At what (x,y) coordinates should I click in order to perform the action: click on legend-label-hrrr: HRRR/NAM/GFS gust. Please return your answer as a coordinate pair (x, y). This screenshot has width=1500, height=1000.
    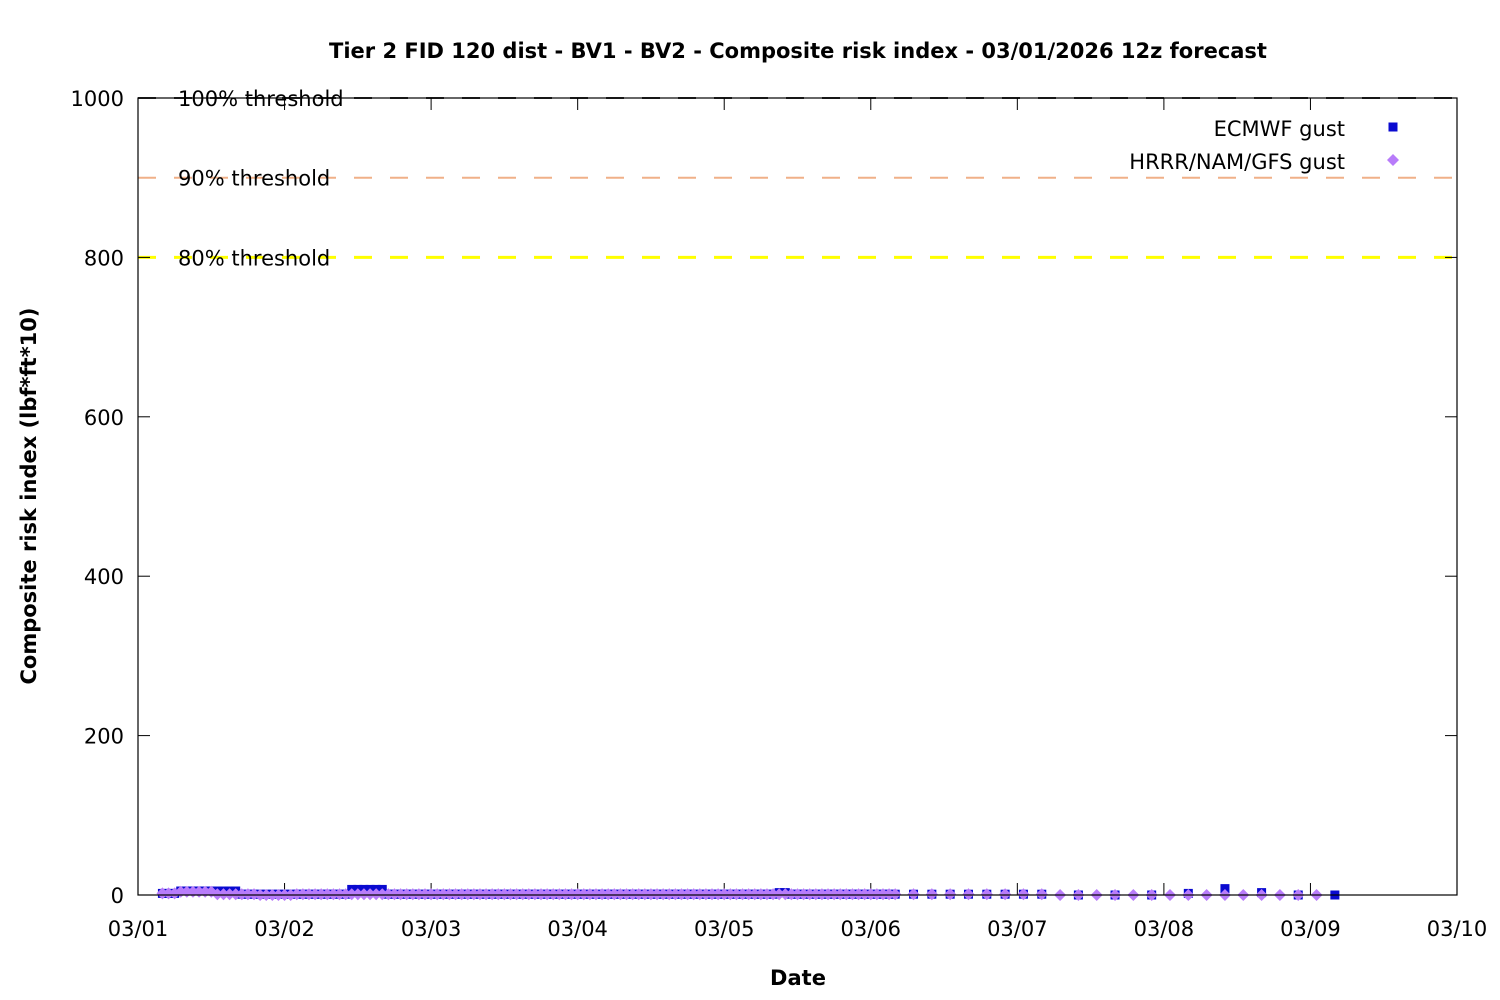
    Looking at the image, I should click on (1237, 162).